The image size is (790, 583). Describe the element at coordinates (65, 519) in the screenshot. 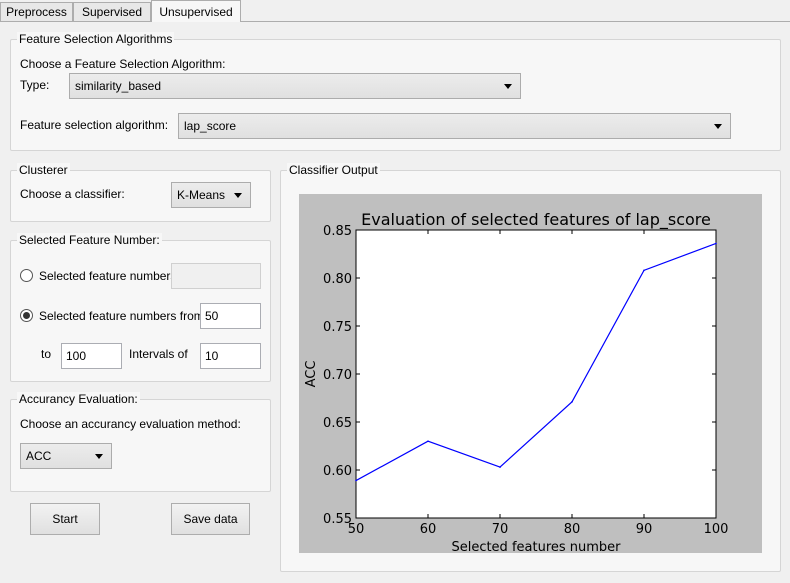

I see `start-button: Start` at that location.